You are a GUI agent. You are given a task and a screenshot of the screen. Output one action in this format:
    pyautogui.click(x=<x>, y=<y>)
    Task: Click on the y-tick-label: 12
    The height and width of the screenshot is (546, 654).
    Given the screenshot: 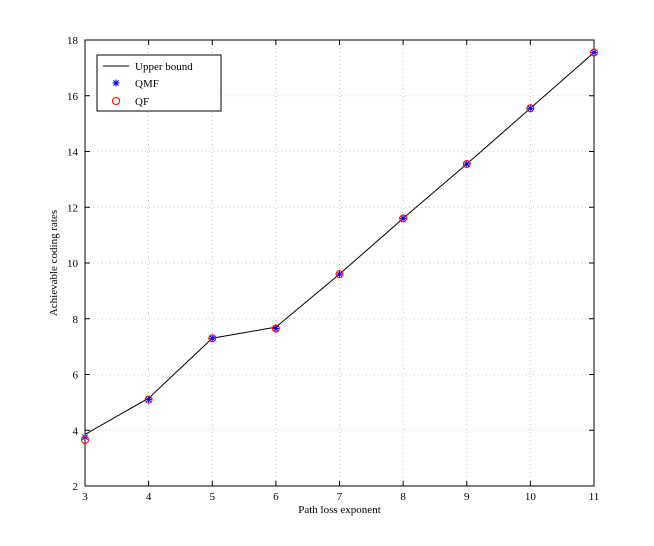 What is the action you would take?
    pyautogui.click(x=72, y=208)
    